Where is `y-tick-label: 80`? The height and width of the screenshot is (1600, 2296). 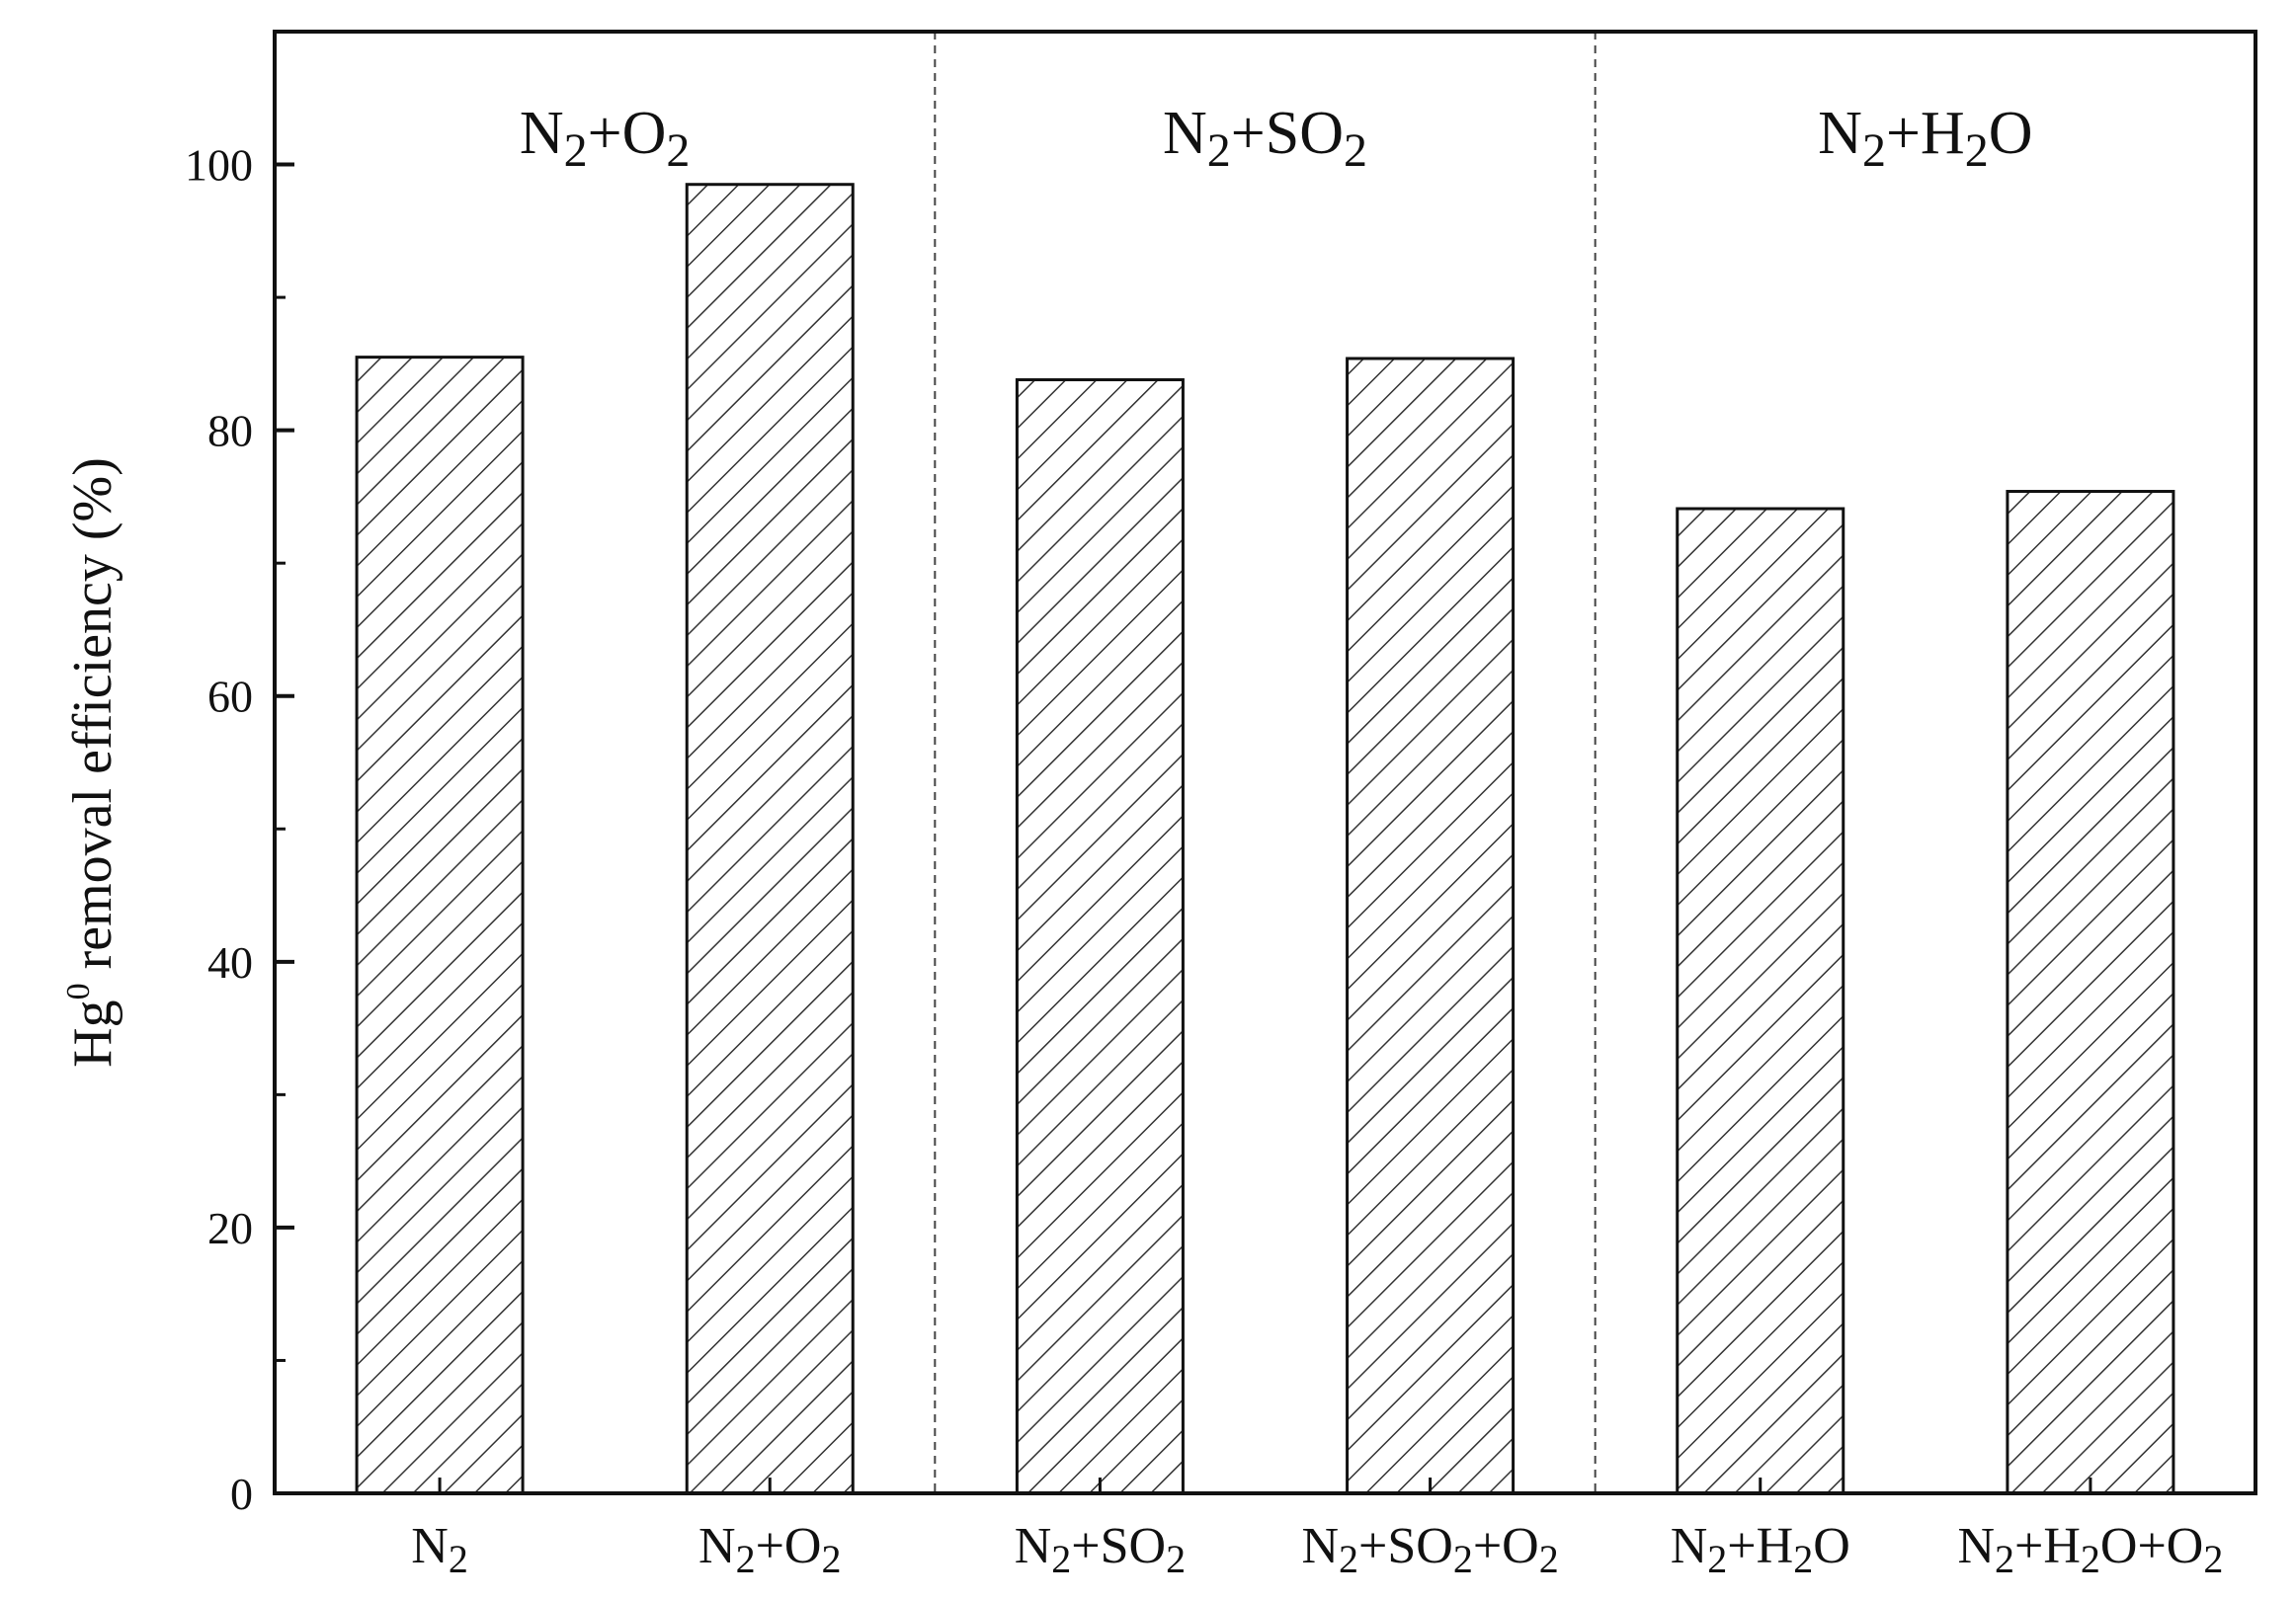 y-tick-label: 80 is located at coordinates (230, 431).